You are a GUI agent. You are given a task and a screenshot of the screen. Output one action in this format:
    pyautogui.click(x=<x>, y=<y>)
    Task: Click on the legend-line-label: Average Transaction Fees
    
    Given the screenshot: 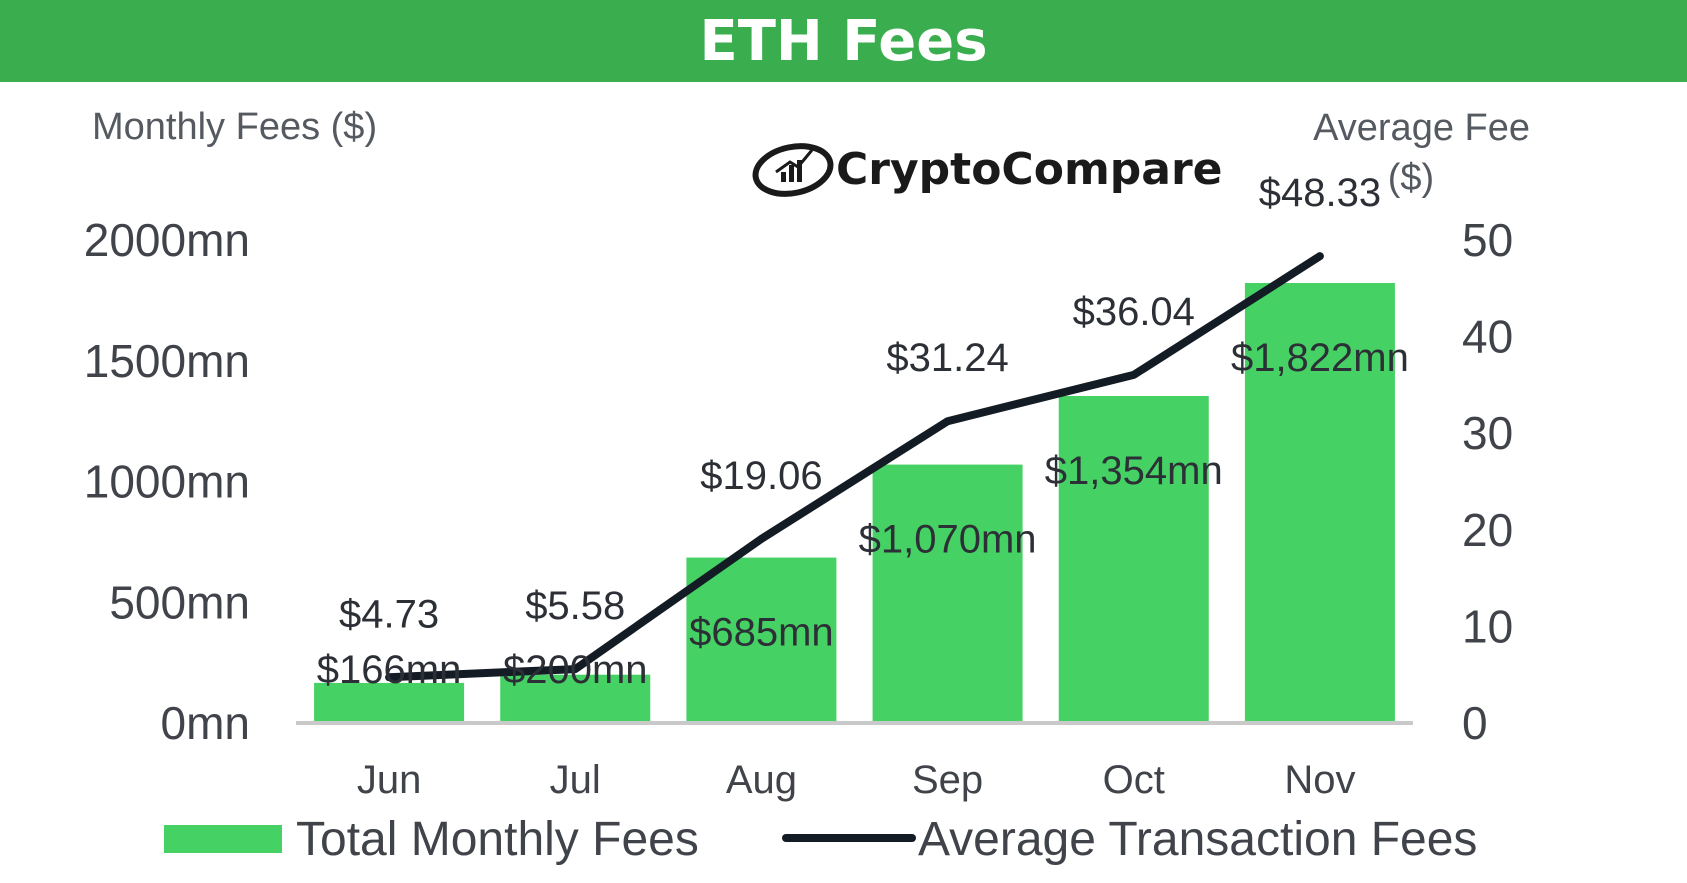 What is the action you would take?
    pyautogui.click(x=1197, y=839)
    